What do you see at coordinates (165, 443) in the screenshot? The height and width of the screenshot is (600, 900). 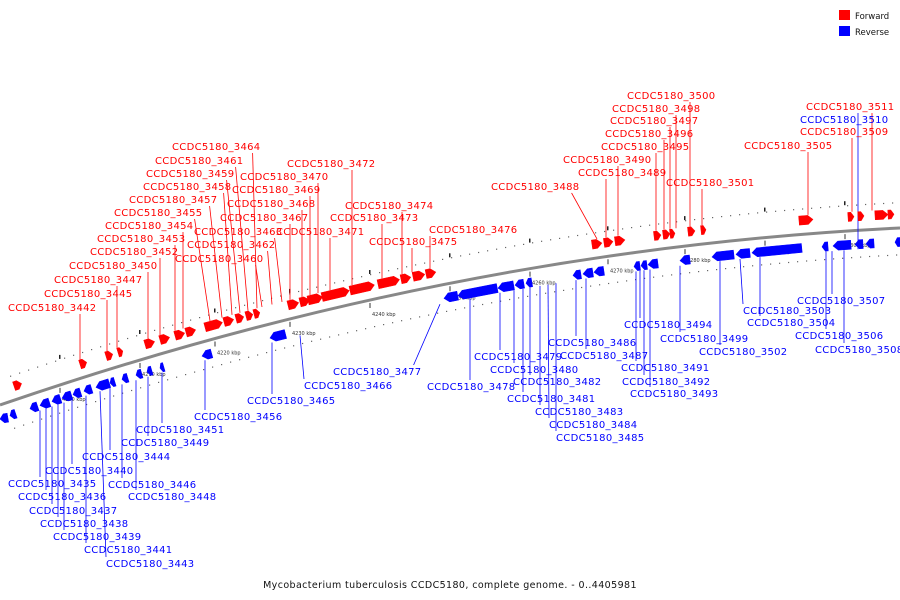 I see `reverse-gene-label: CCDC5180_3449` at bounding box center [165, 443].